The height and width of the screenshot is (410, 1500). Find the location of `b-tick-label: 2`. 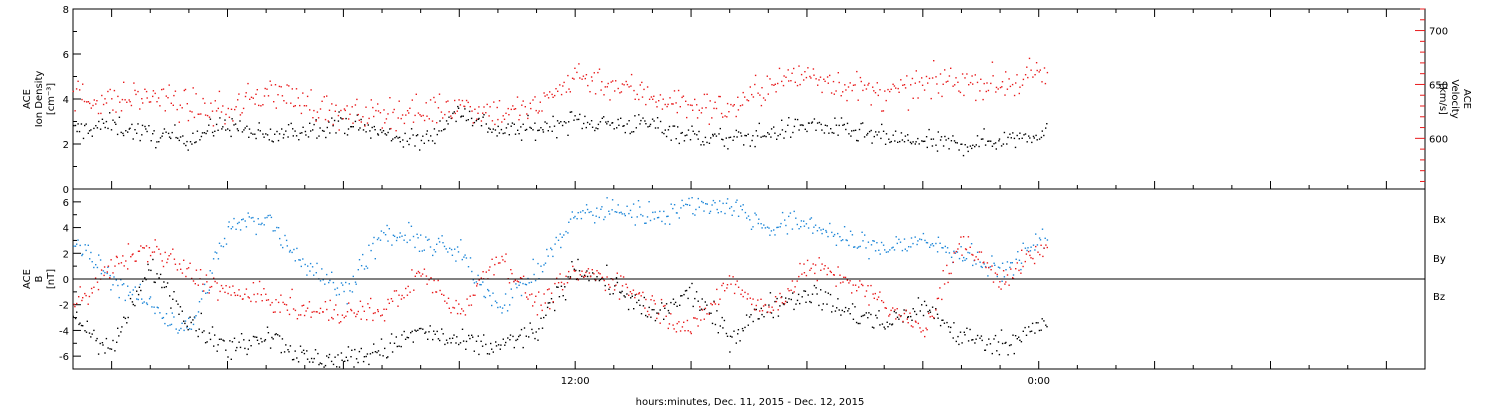

b-tick-label: 2 is located at coordinates (66, 254).